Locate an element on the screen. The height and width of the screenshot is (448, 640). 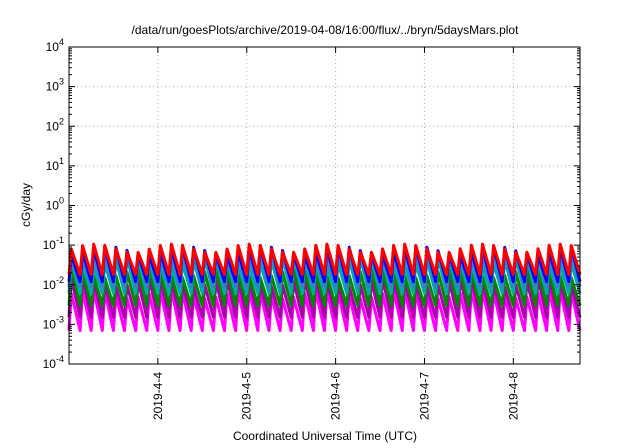
y-tick-label: 10⁰ is located at coordinates (55, 204).